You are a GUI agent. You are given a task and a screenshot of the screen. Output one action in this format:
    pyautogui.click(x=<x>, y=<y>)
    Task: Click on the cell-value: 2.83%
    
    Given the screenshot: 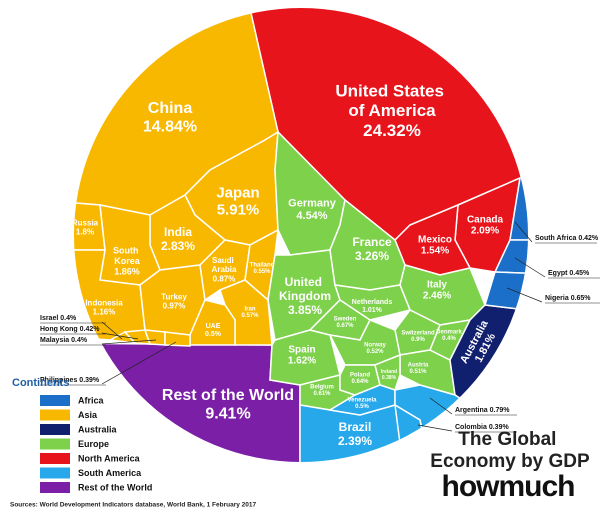 What is the action you would take?
    pyautogui.click(x=178, y=246)
    